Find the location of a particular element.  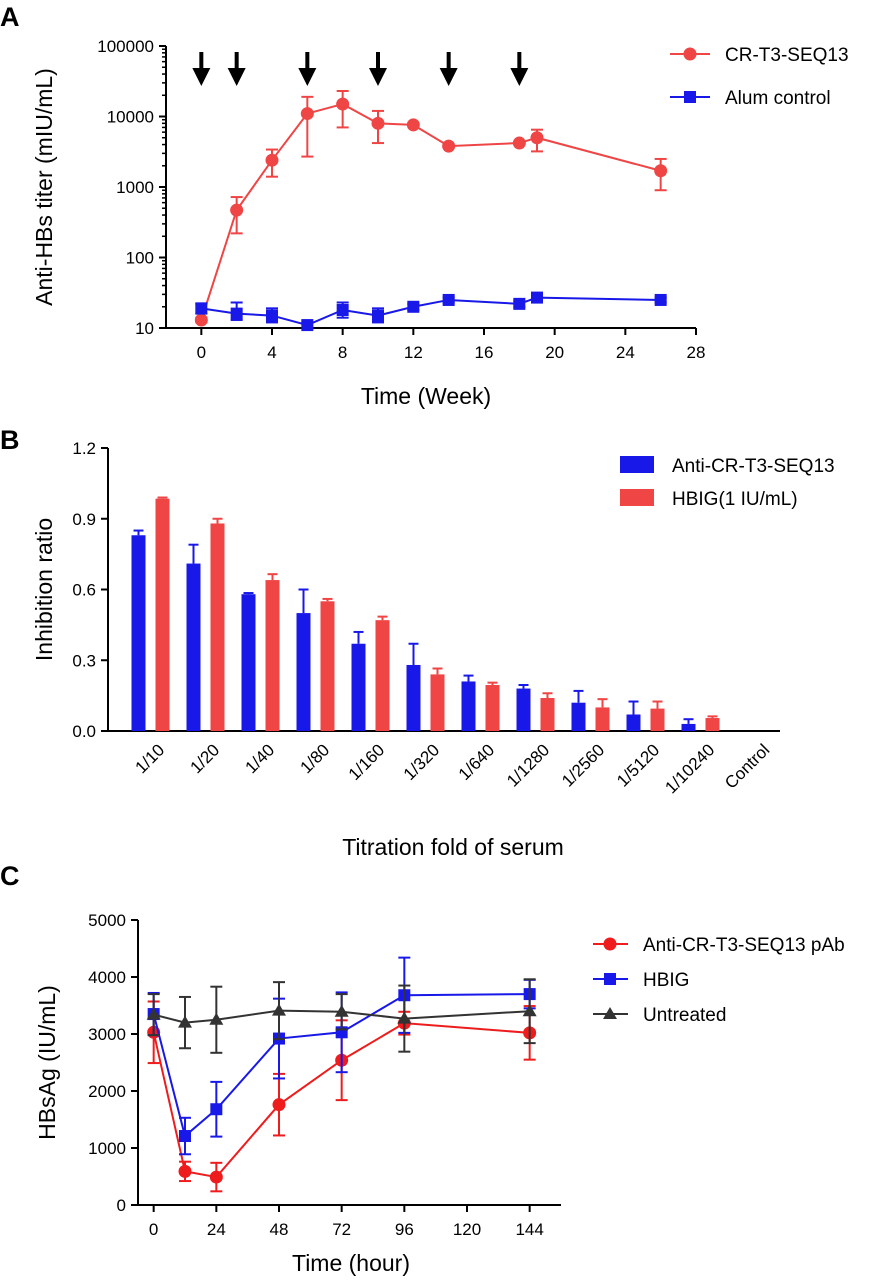

x-tick-label: 96 is located at coordinates (404, 1229).